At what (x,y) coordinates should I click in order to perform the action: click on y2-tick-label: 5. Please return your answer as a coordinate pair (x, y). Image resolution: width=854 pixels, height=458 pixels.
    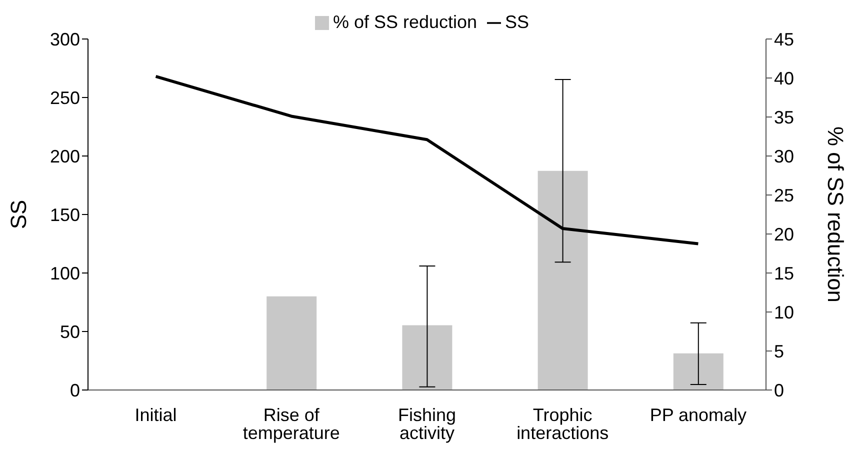
    Looking at the image, I should click on (779, 351).